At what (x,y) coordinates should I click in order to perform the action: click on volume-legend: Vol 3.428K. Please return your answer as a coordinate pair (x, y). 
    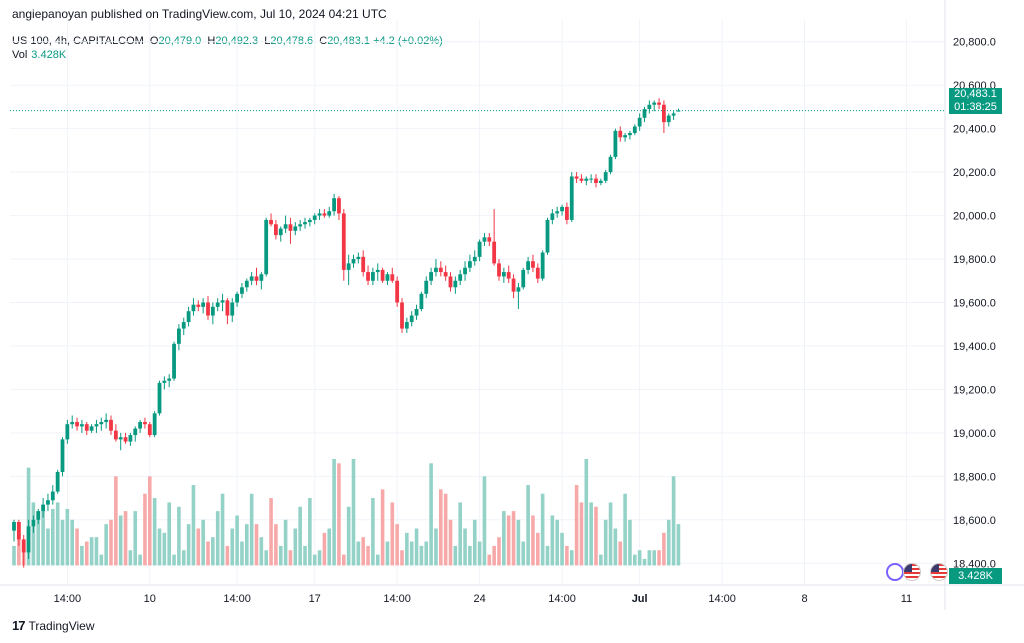
    Looking at the image, I should click on (39, 55).